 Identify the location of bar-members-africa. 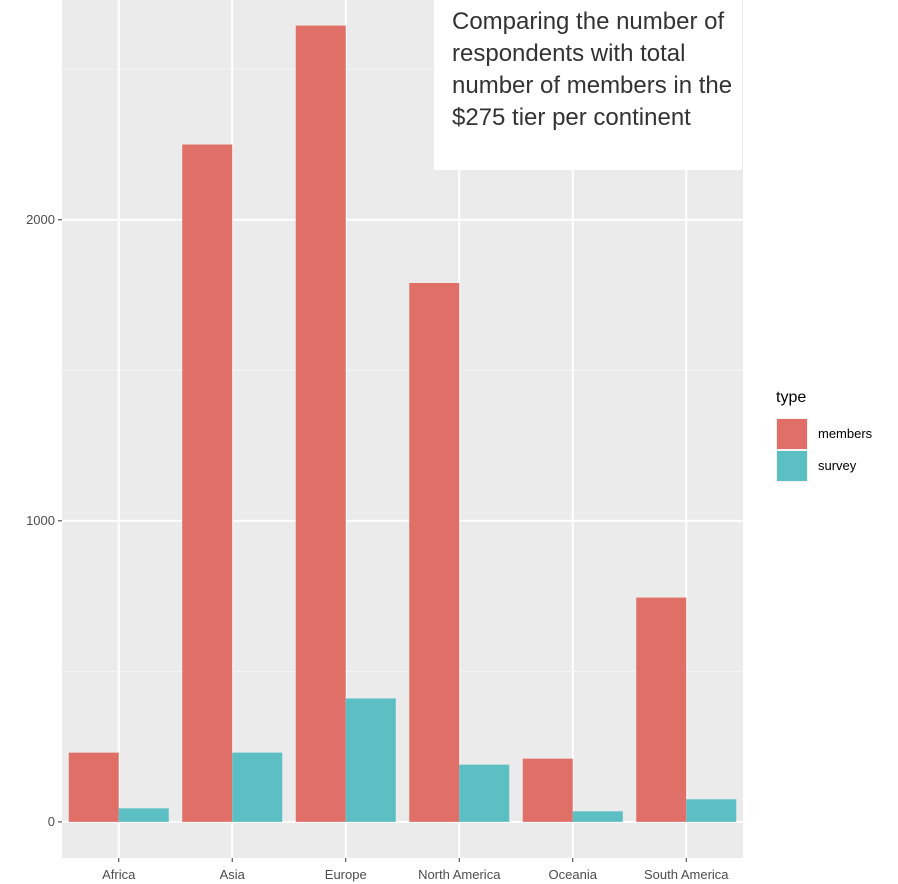
(93, 787).